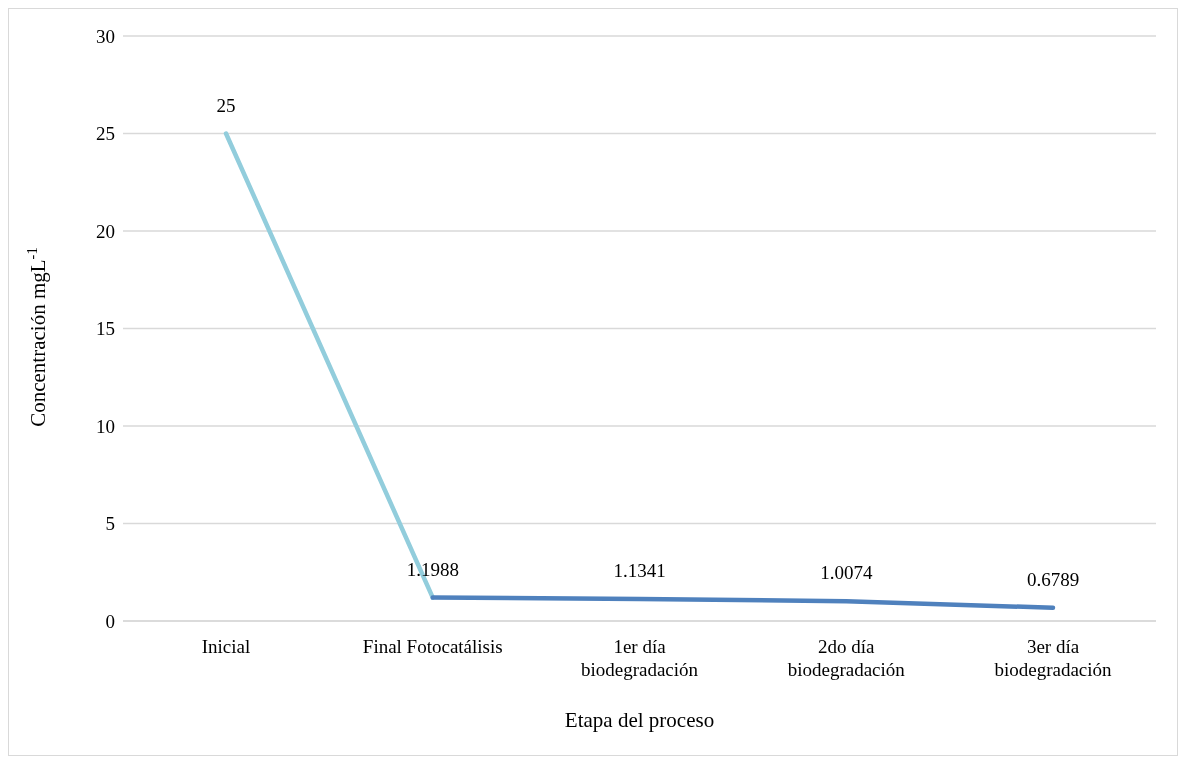 The height and width of the screenshot is (760, 1182). I want to click on data-label: 1.1341, so click(639, 570).